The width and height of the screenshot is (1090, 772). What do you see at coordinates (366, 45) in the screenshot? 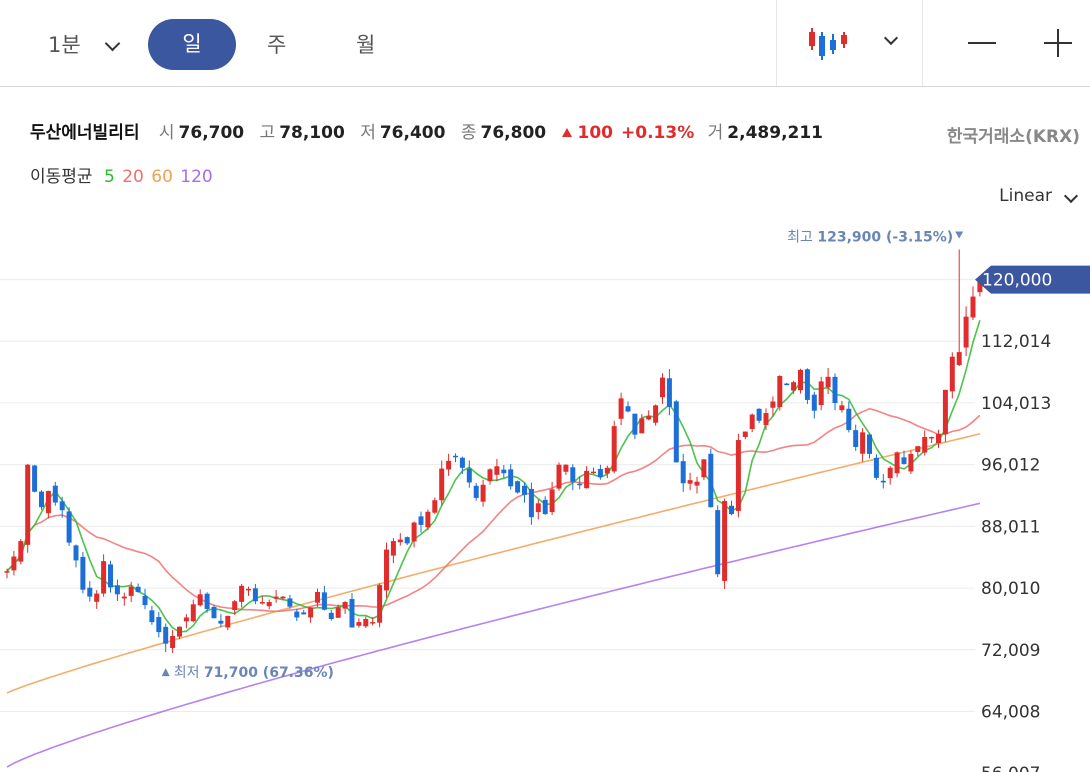
I see `tab-month: 월` at bounding box center [366, 45].